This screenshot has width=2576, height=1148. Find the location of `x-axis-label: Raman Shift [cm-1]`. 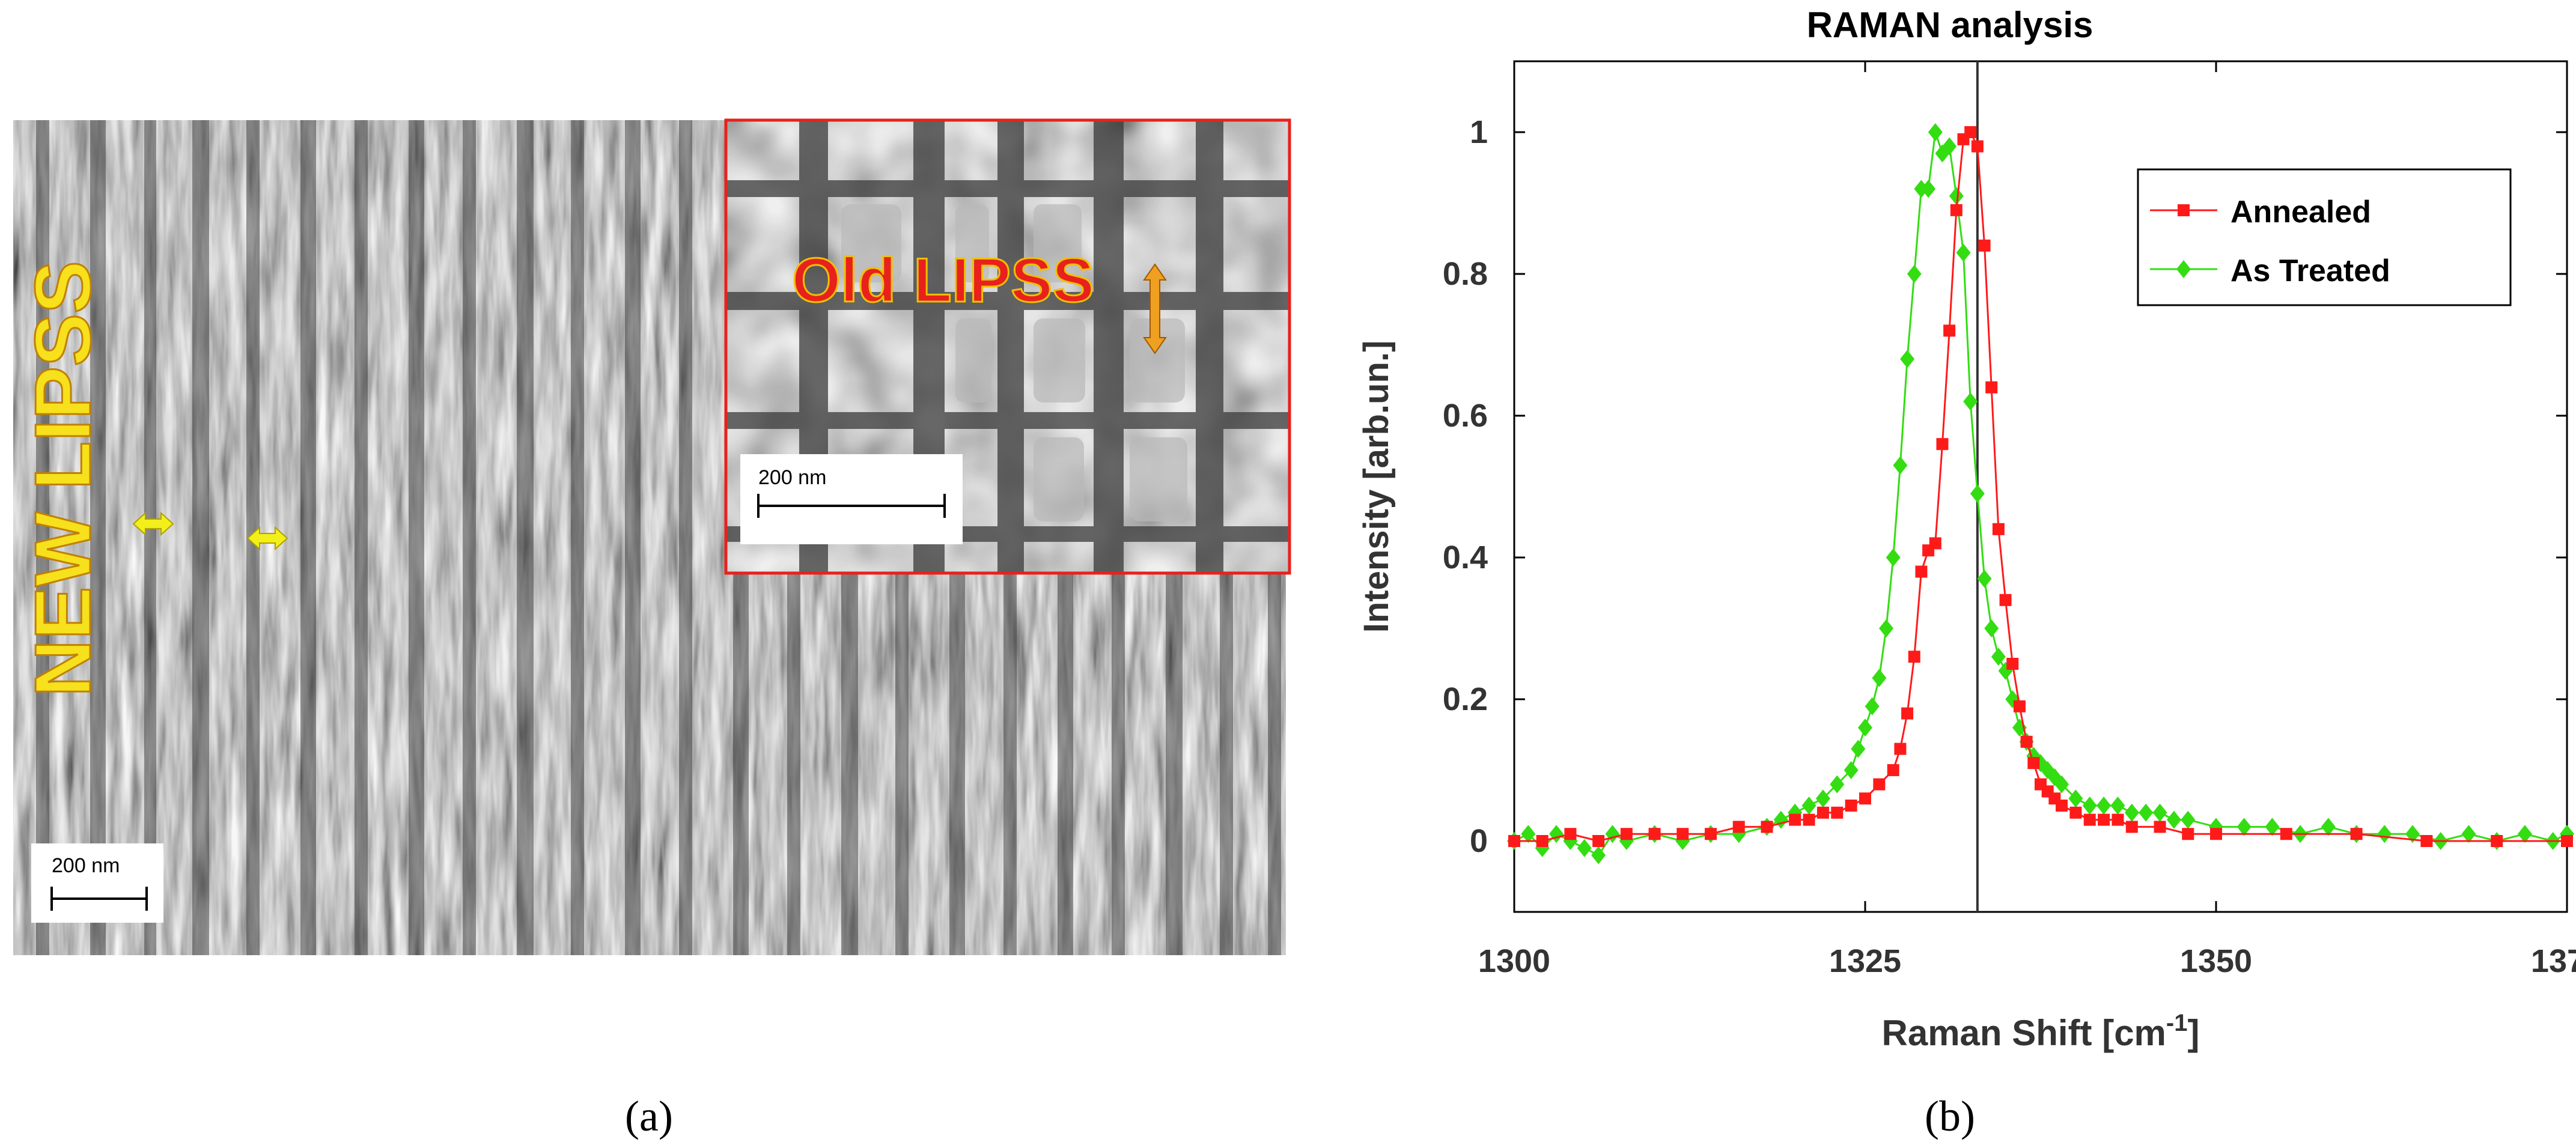

x-axis-label: Raman Shift [cm-1] is located at coordinates (2041, 1031).